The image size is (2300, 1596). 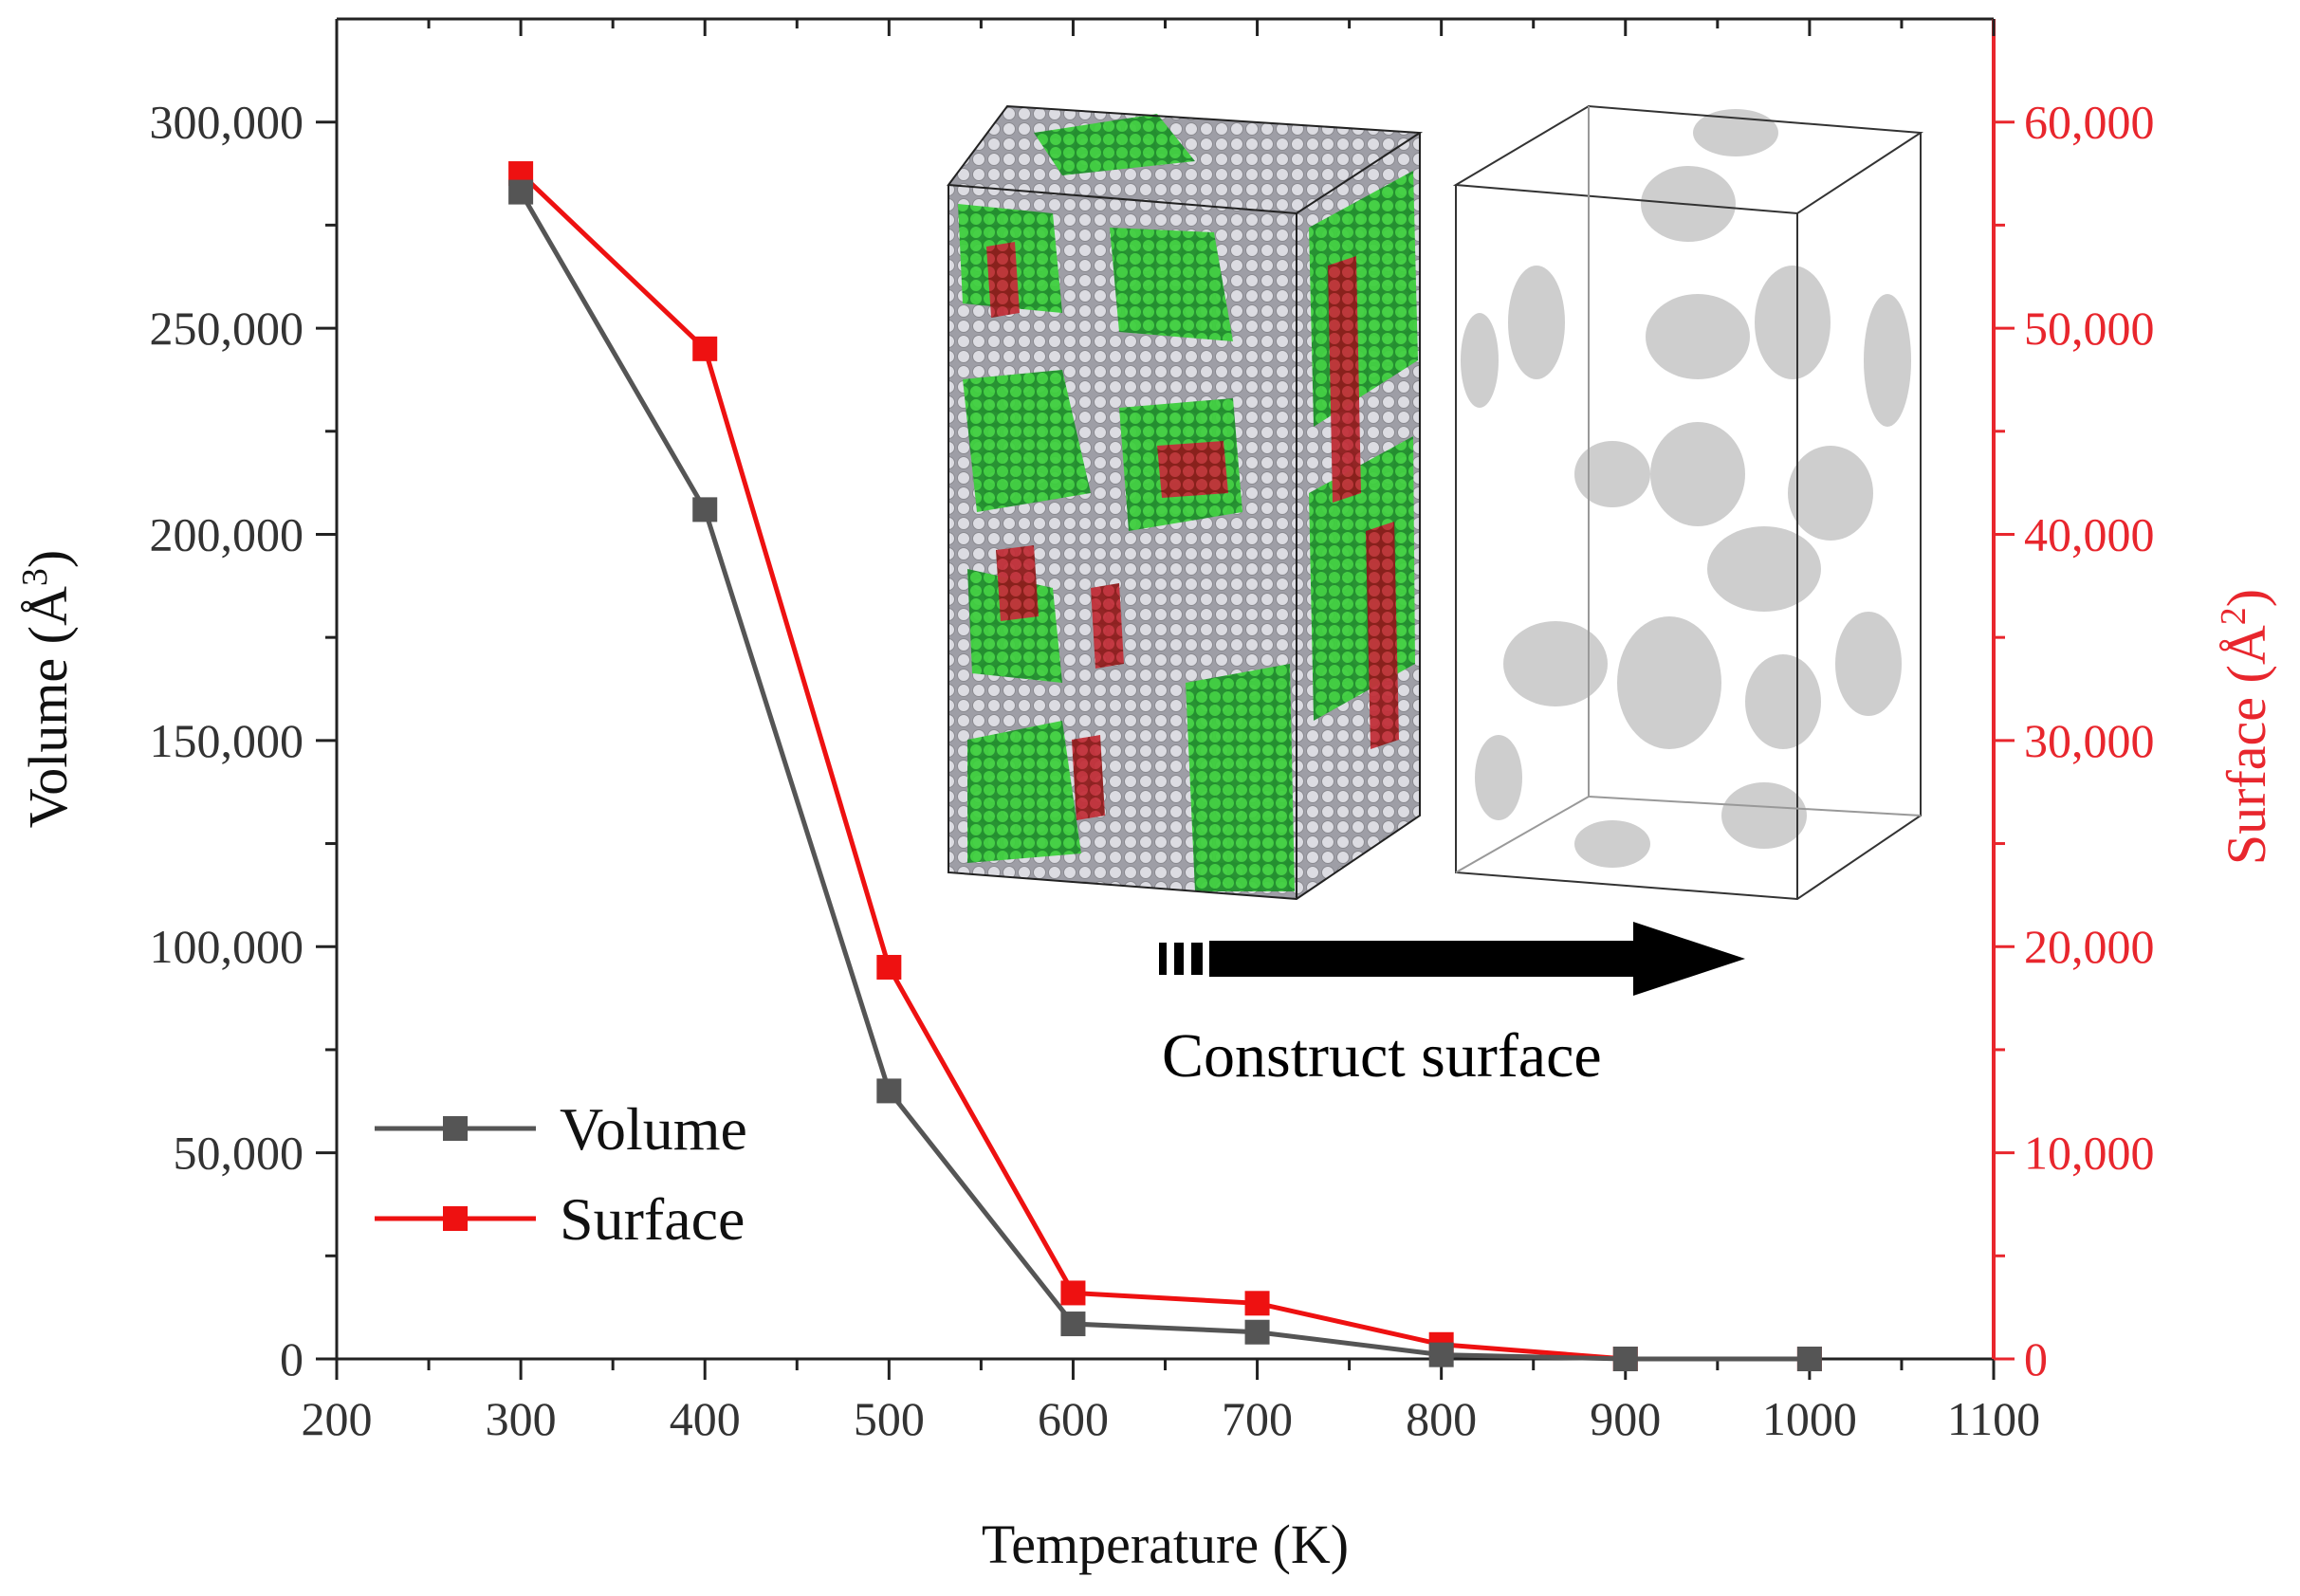 I want to click on surface-box, so click(x=1687, y=502).